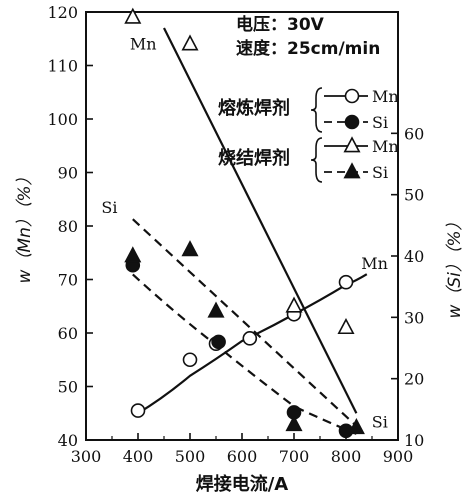  I want to click on y-left-tick-label: 80, so click(68, 226).